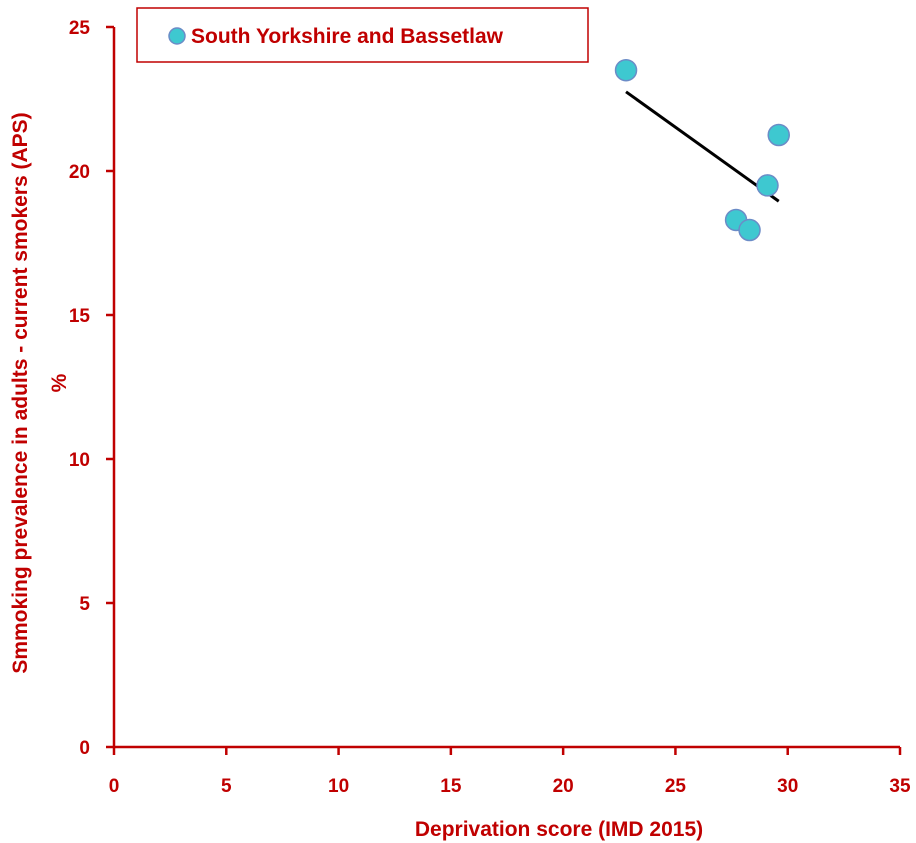 Image resolution: width=916 pixels, height=843 pixels. What do you see at coordinates (91, 388) in the screenshot?
I see `y-ticks: 0 5 10 15 20 25` at bounding box center [91, 388].